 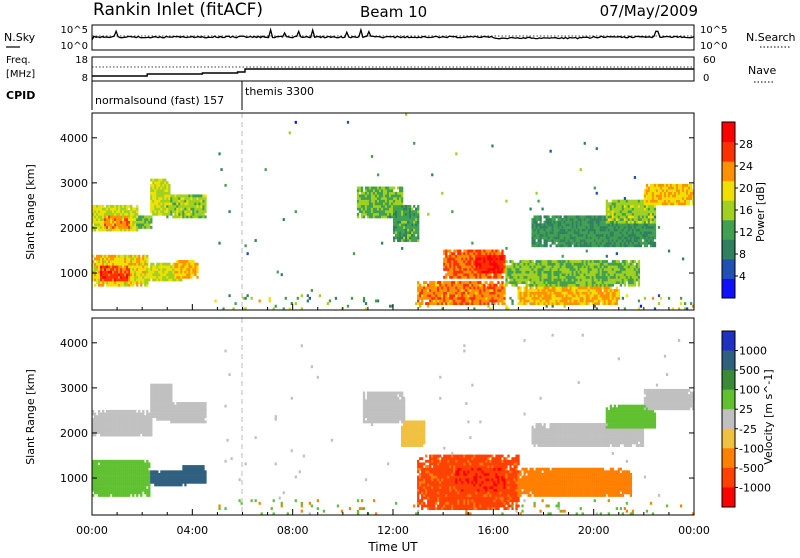 I want to click on sky-noise-line, so click(x=393, y=35).